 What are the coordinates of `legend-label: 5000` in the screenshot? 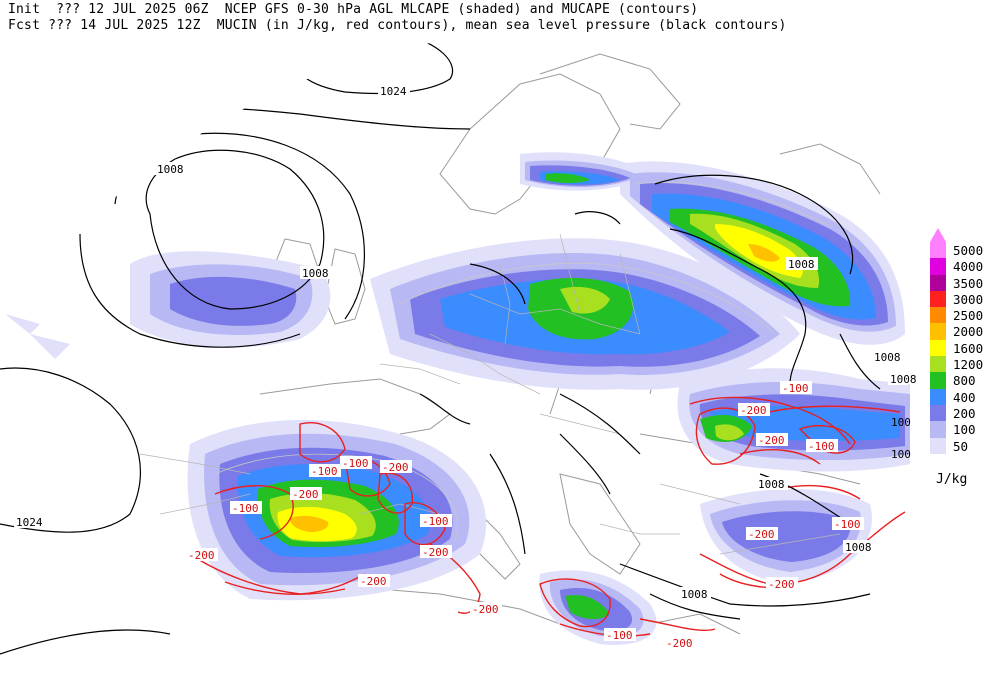 It's located at (968, 250).